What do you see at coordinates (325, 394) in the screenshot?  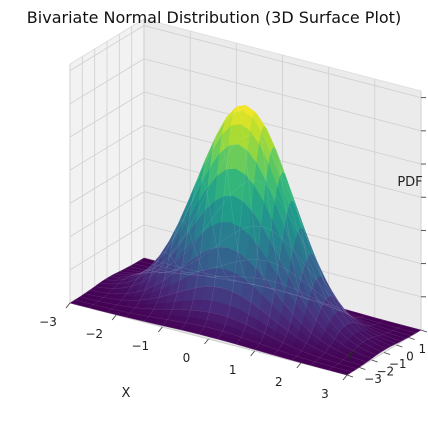 I see `x-tick-label: 3` at bounding box center [325, 394].